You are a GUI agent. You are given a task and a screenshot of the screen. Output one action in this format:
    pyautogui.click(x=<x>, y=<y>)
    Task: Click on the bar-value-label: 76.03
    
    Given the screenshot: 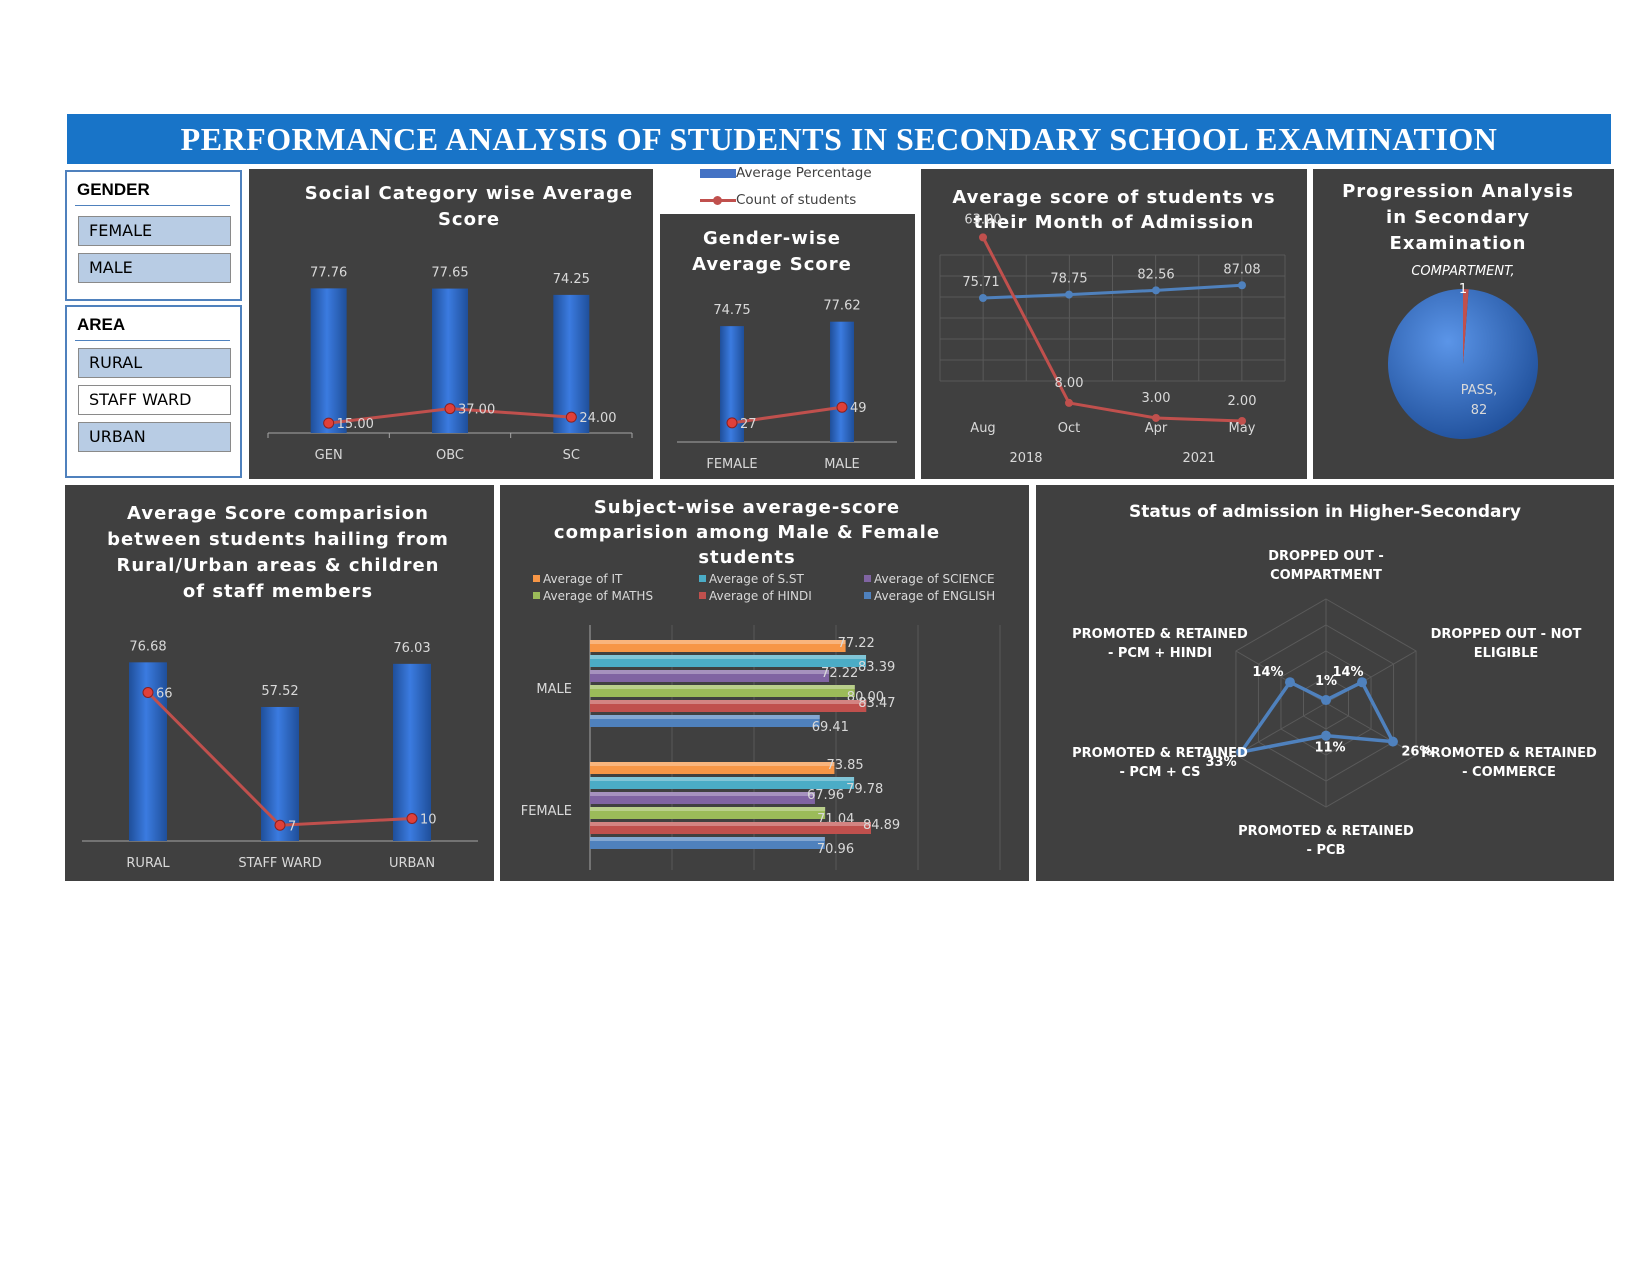 What is the action you would take?
    pyautogui.click(x=411, y=648)
    